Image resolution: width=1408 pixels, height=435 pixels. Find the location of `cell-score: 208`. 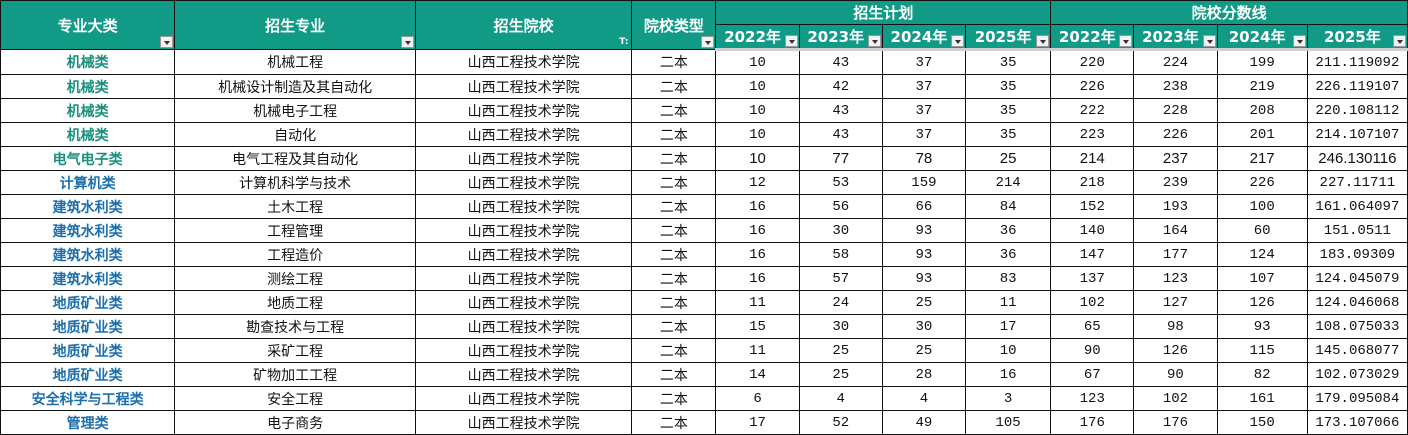

cell-score: 208 is located at coordinates (1262, 110).